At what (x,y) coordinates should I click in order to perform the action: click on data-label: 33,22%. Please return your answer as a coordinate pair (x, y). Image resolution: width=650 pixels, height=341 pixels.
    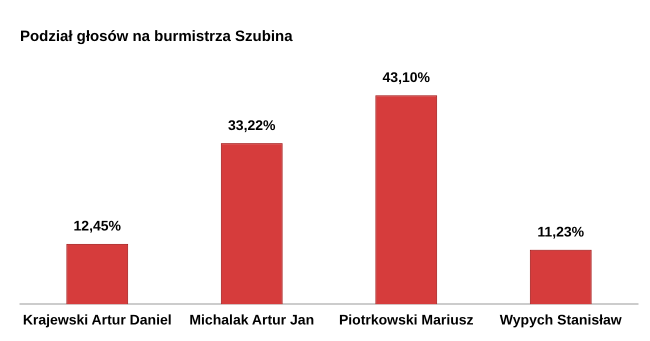
    Looking at the image, I should click on (252, 124).